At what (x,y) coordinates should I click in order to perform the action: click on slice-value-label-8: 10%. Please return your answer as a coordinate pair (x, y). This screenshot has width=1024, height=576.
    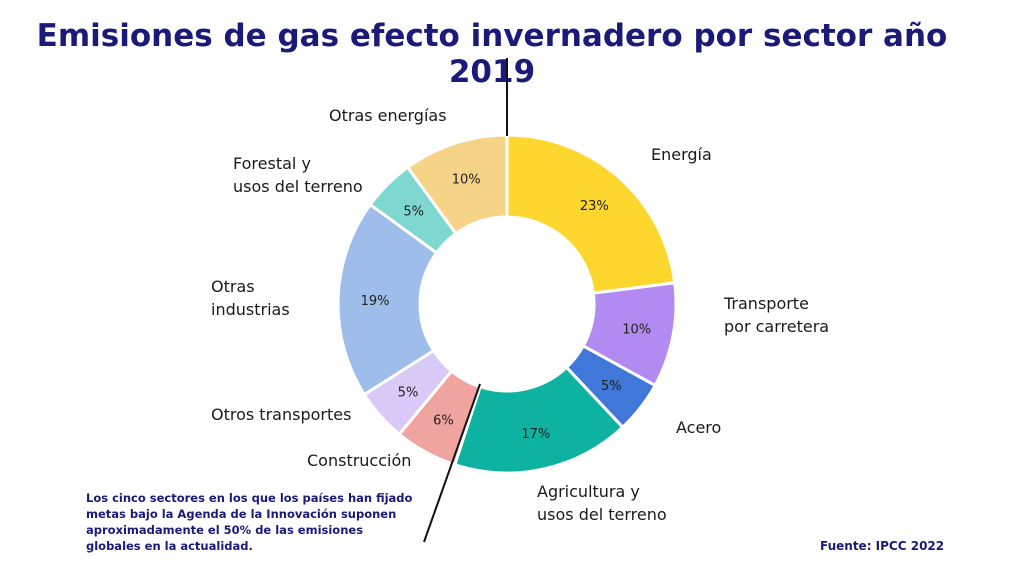
    Looking at the image, I should click on (466, 179).